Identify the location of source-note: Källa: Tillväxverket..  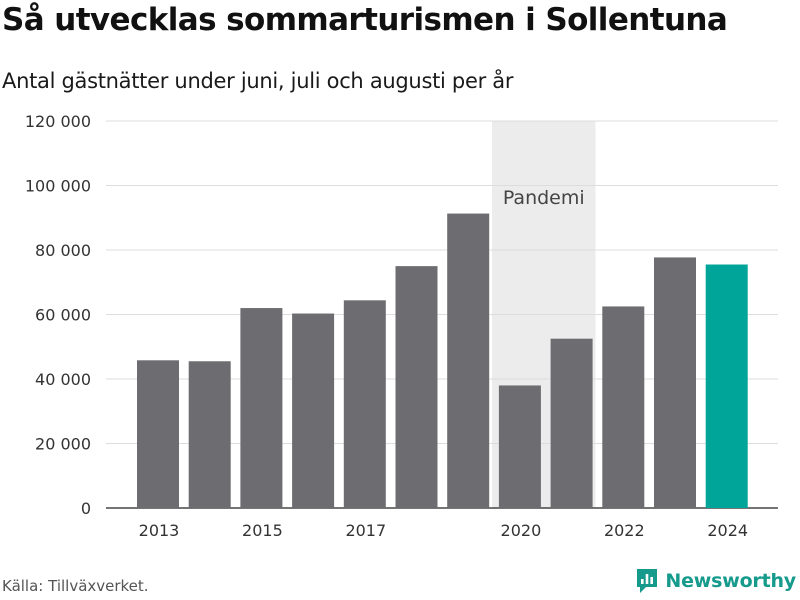
(75, 586).